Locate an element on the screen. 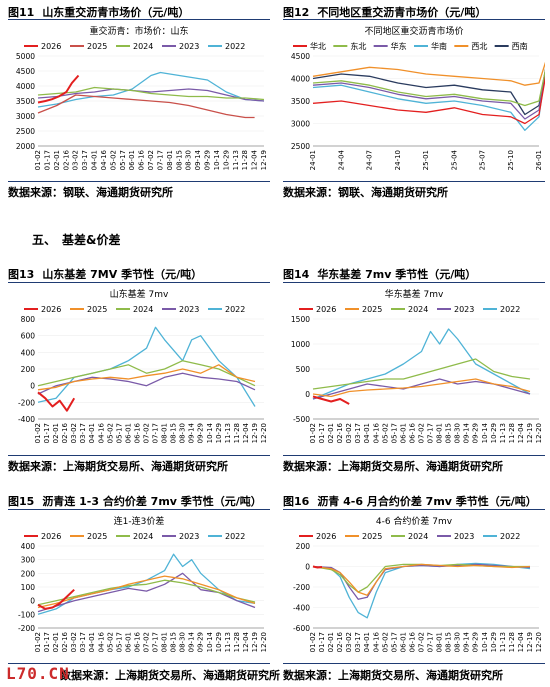  y-tick-label: -500 is located at coordinates (301, 419).